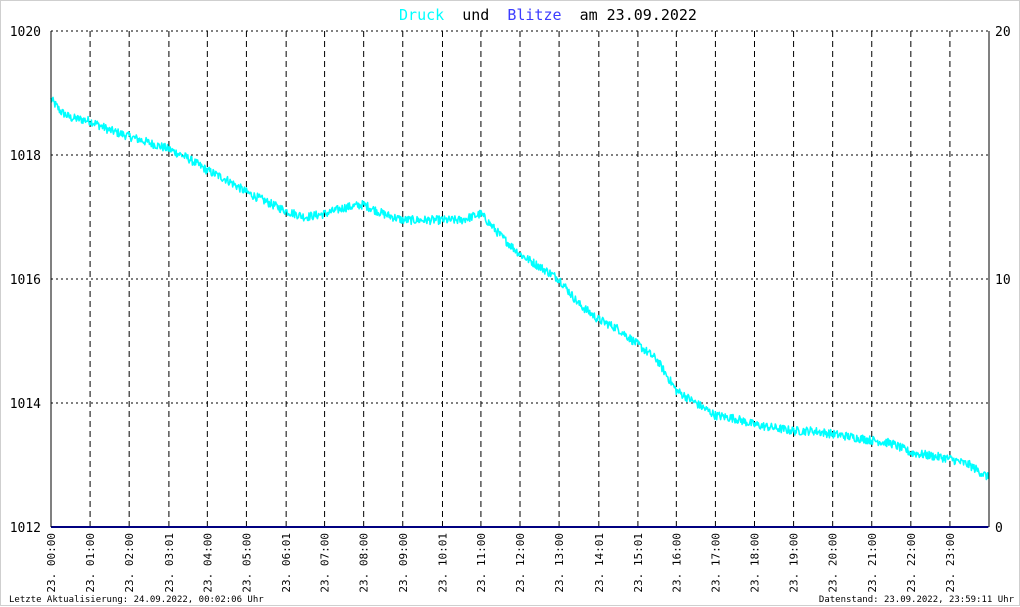 The width and height of the screenshot is (1020, 607). What do you see at coordinates (403, 563) in the screenshot?
I see `x-tick-label: 23. 09:00` at bounding box center [403, 563].